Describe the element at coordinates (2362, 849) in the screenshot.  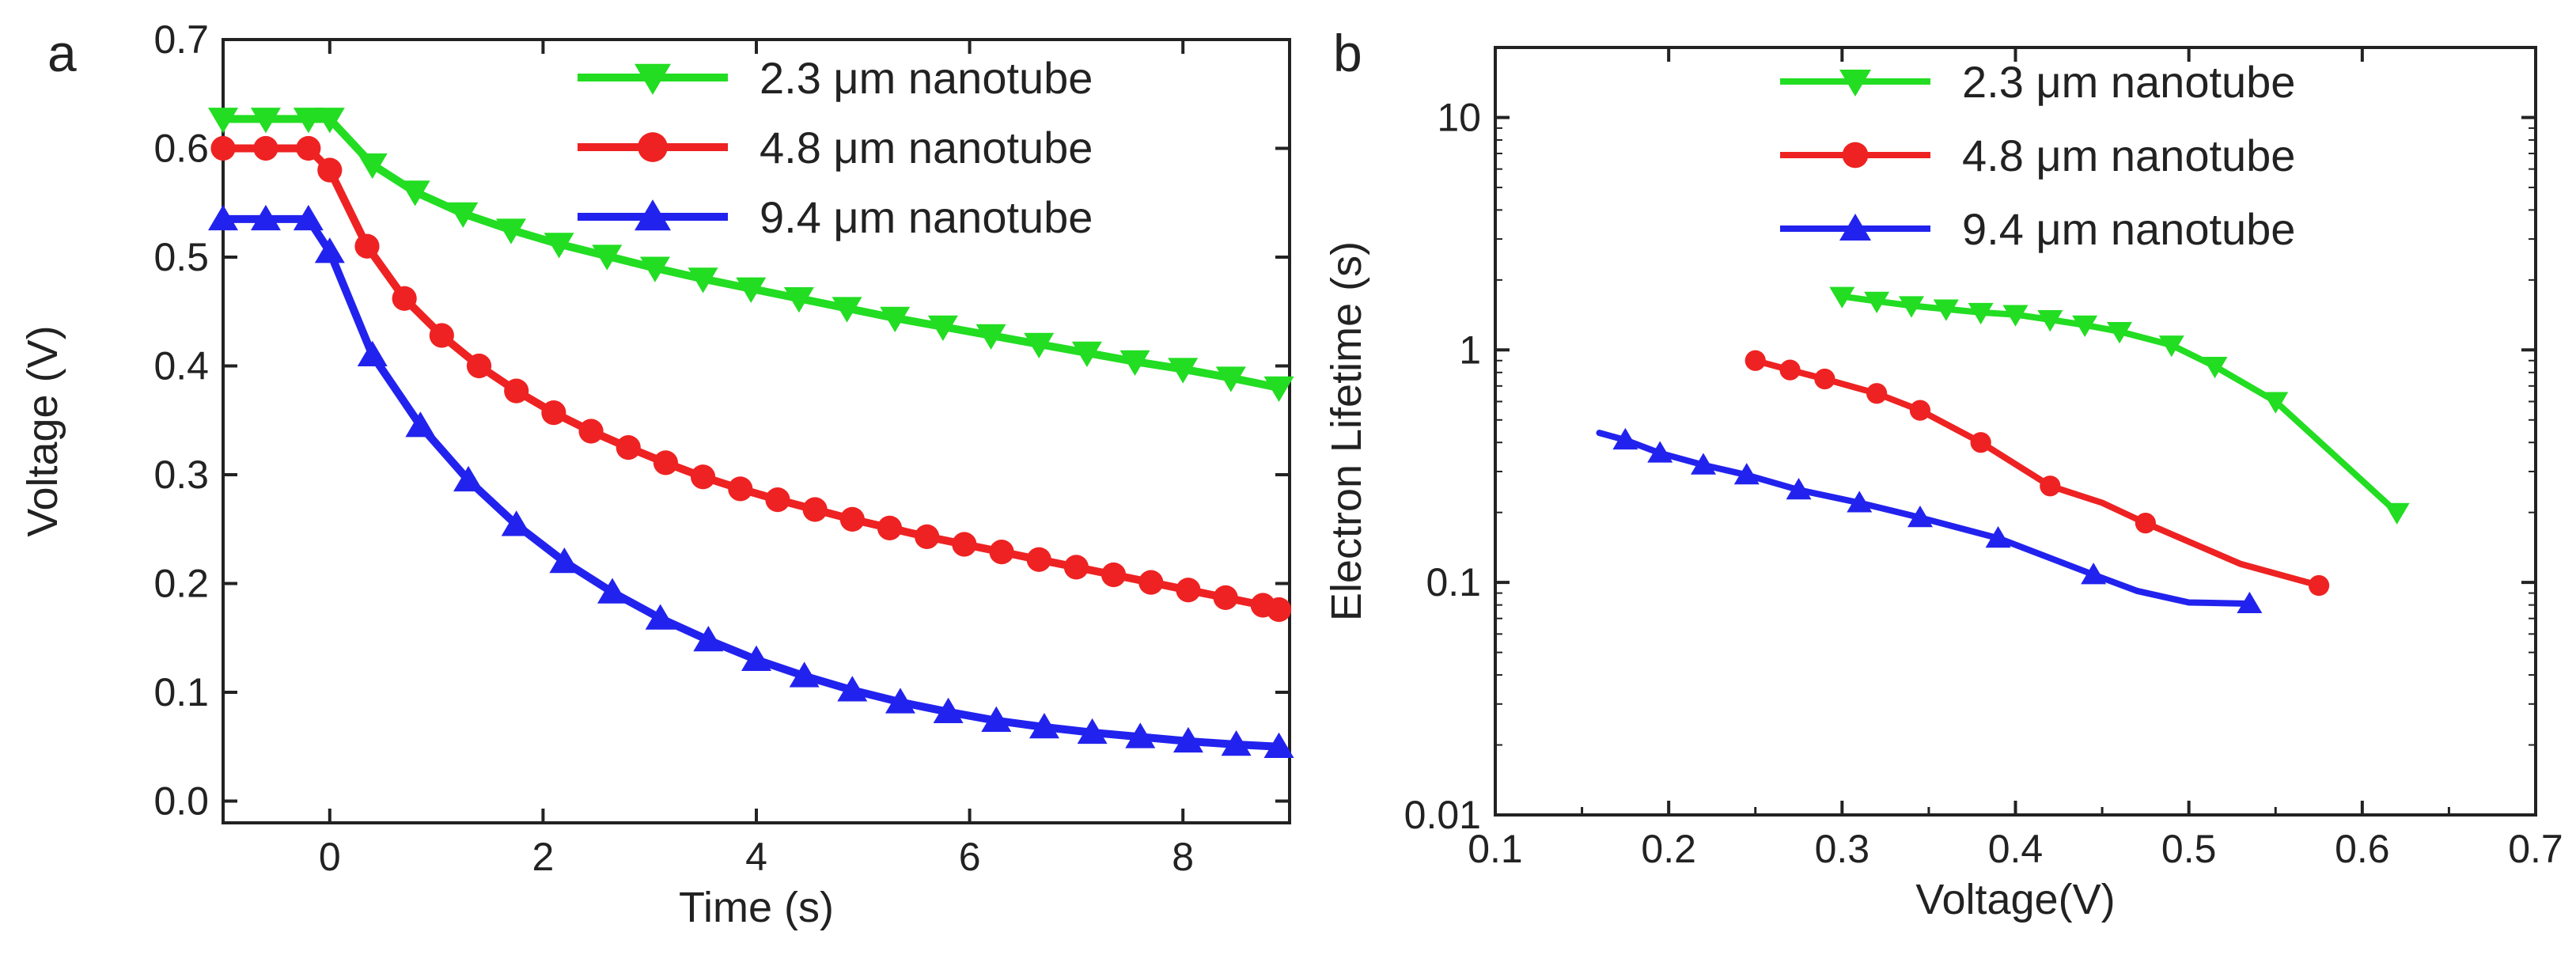
I see `x-tick-label: 0.6` at that location.